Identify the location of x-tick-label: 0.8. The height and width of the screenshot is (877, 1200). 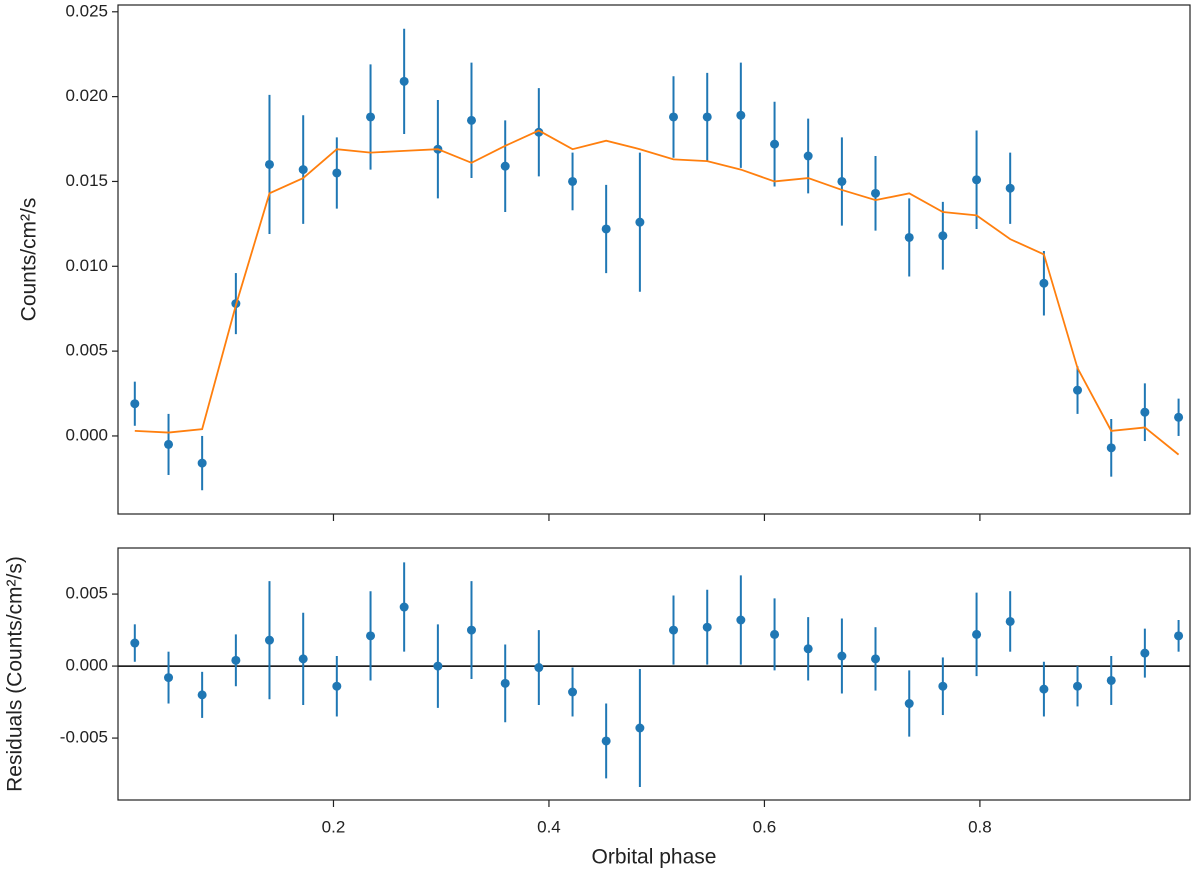
(980, 826).